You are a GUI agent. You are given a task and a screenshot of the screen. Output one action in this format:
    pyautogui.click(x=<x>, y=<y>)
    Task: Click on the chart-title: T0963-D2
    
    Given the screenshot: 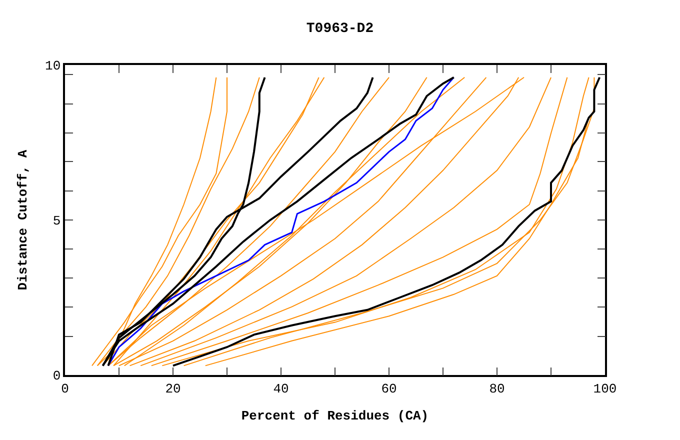 What is the action you would take?
    pyautogui.click(x=340, y=28)
    